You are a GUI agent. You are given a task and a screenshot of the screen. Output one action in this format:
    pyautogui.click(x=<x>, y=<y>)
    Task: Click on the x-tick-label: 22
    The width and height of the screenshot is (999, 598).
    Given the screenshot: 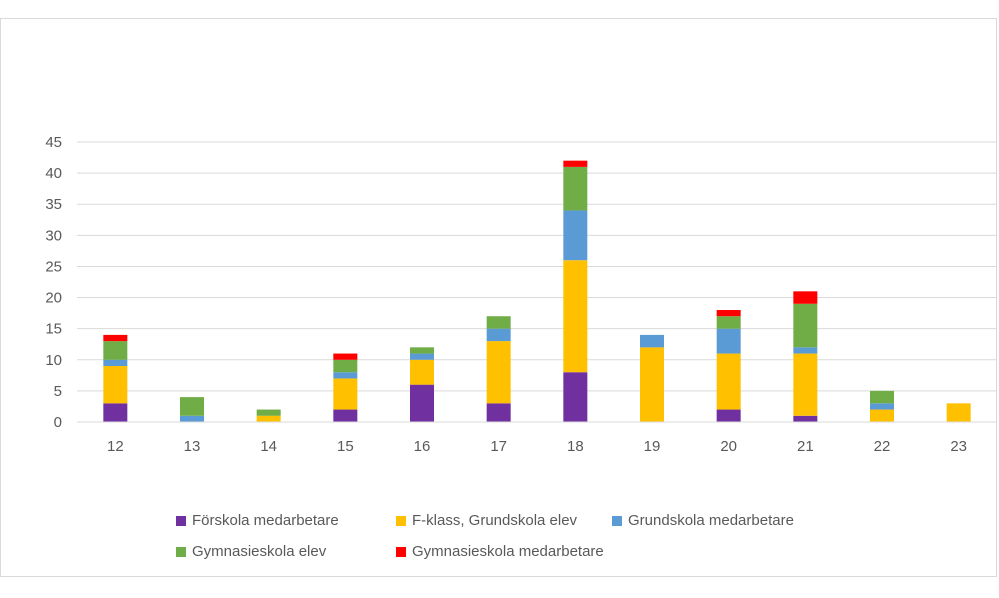 What is the action you would take?
    pyautogui.click(x=882, y=446)
    